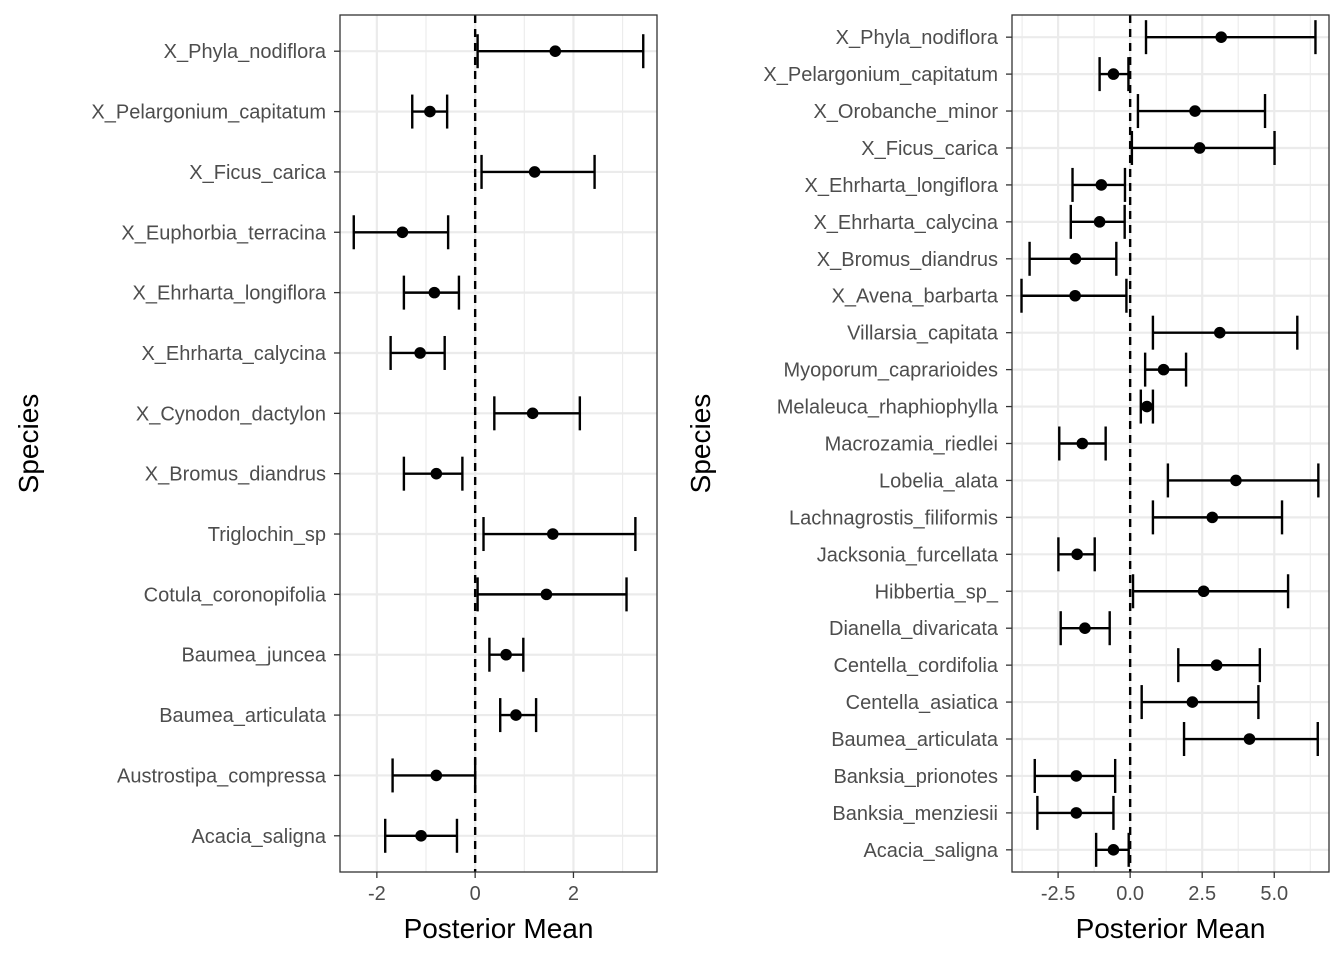 This screenshot has width=1344, height=960. What do you see at coordinates (905, 112) in the screenshot?
I see `y-tick-label-species: X_Orobanche_minor` at bounding box center [905, 112].